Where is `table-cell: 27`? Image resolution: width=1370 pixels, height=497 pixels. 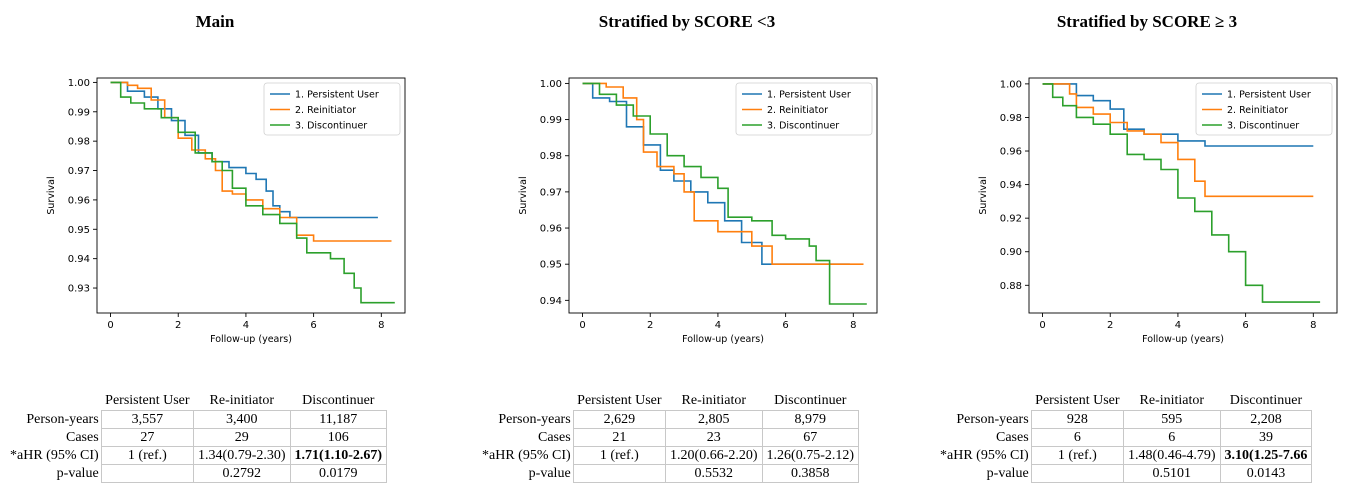
table-cell: 27 is located at coordinates (147, 437).